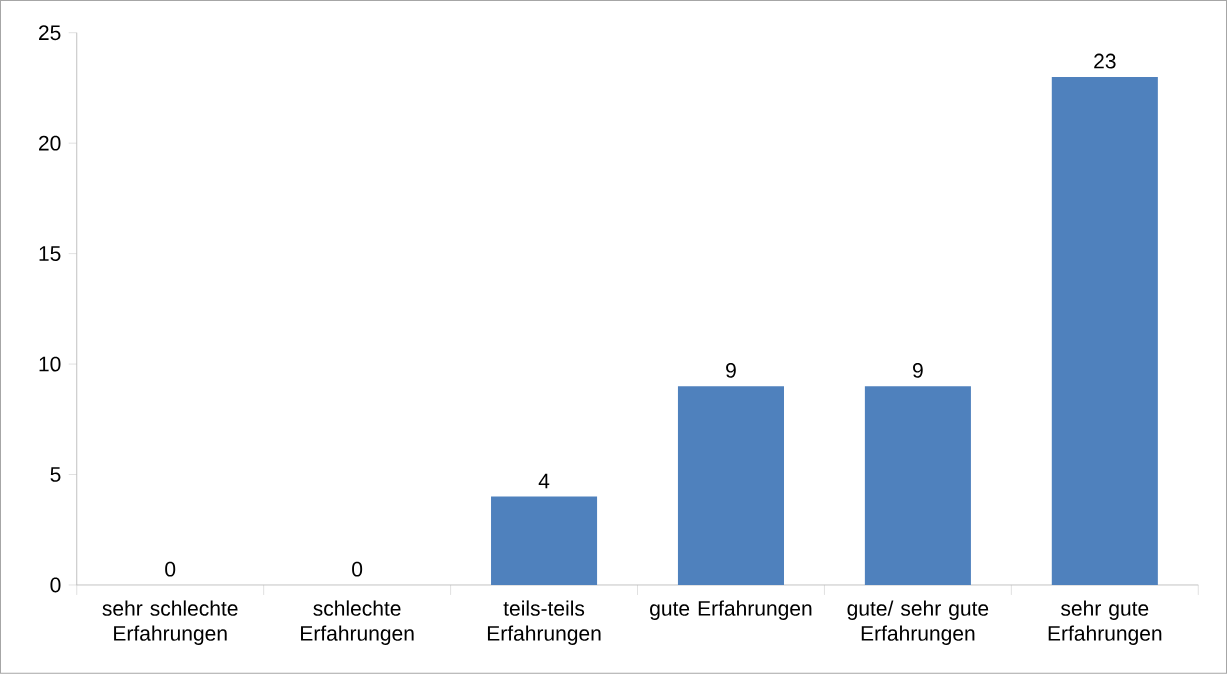 This screenshot has height=674, width=1227. Describe the element at coordinates (50, 364) in the screenshot. I see `y-tick-label: 10` at that location.